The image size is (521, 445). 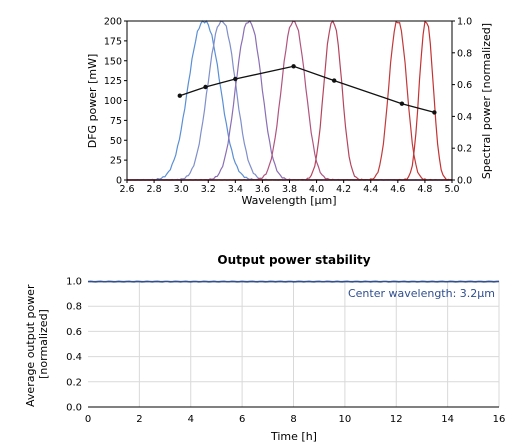 What do you see at coordinates (113, 22) in the screenshot?
I see `y-tick-label: 200` at bounding box center [113, 22].